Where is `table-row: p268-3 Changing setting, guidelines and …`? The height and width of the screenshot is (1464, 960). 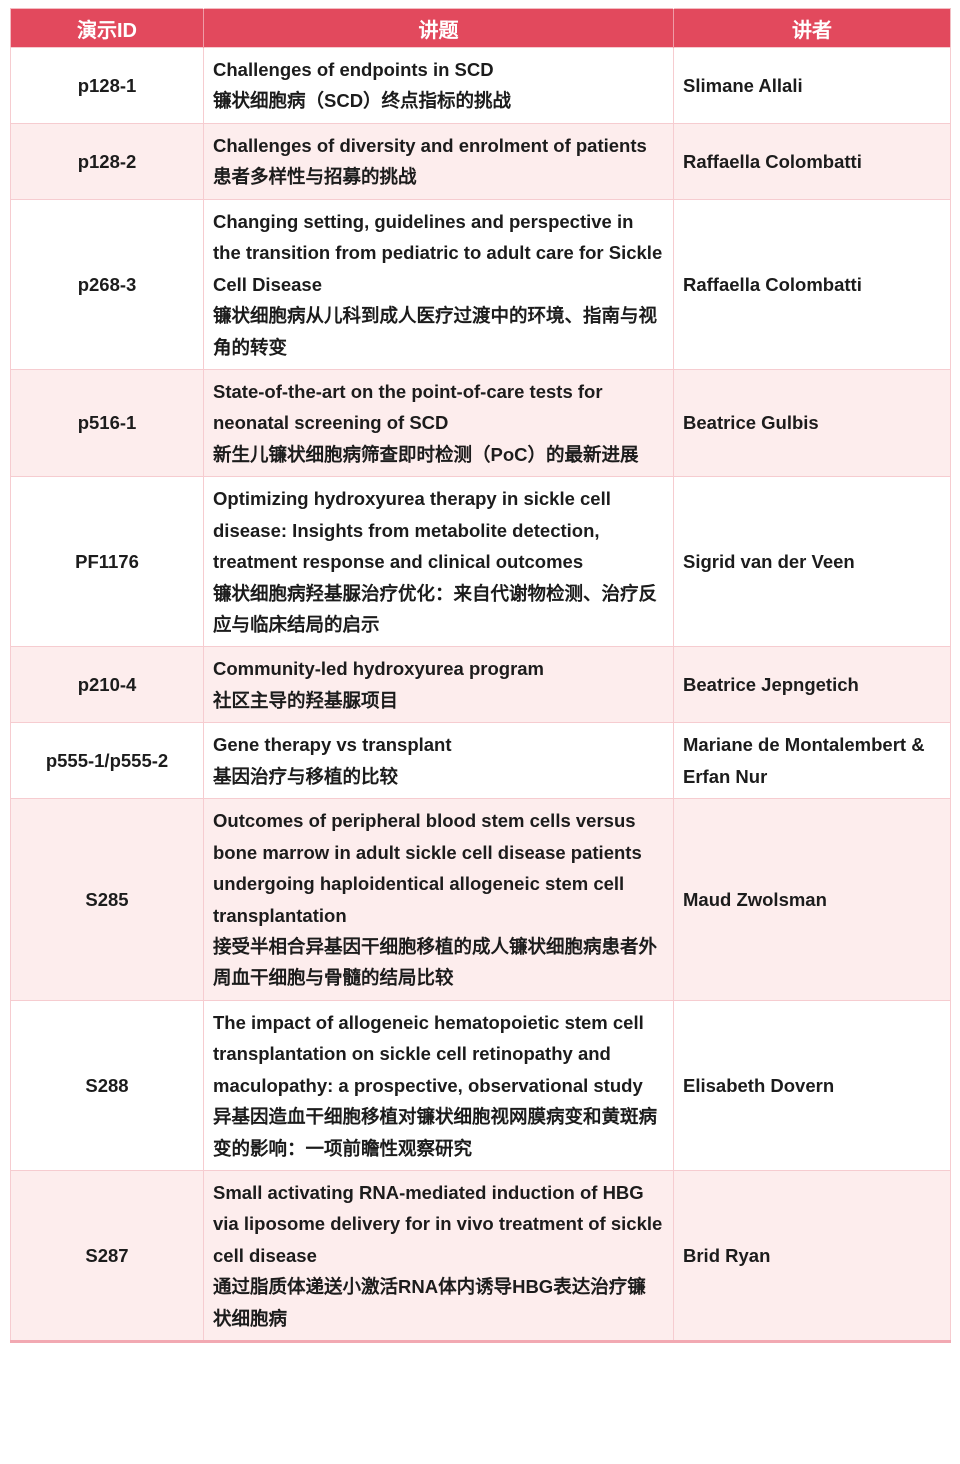
table-row: p268-3 Changing setting, guidelines and … is located at coordinates (480, 284).